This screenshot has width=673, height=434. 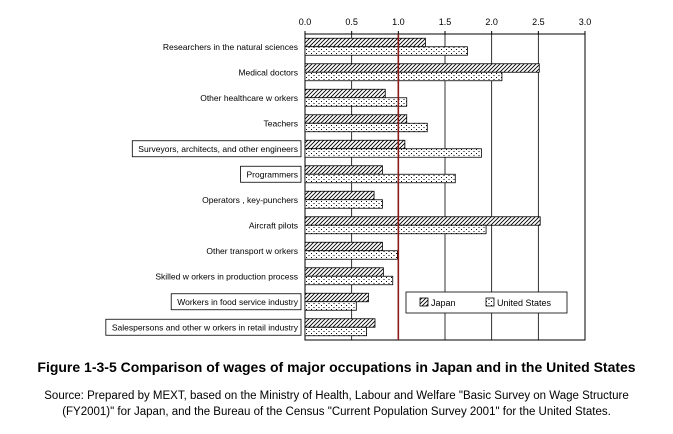 What do you see at coordinates (249, 98) in the screenshot?
I see `category-label: Other healthcare w orkers` at bounding box center [249, 98].